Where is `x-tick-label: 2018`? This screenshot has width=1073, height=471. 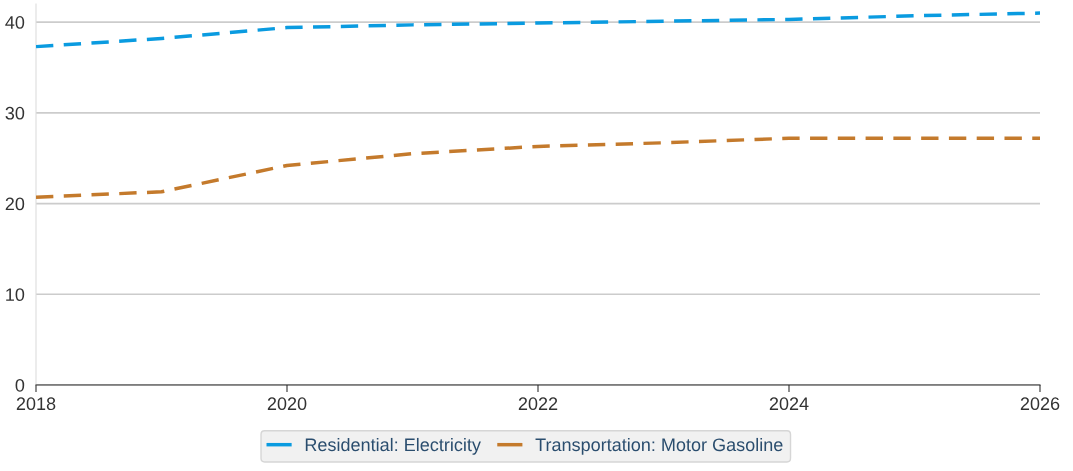
x-tick-label: 2018 is located at coordinates (36, 404).